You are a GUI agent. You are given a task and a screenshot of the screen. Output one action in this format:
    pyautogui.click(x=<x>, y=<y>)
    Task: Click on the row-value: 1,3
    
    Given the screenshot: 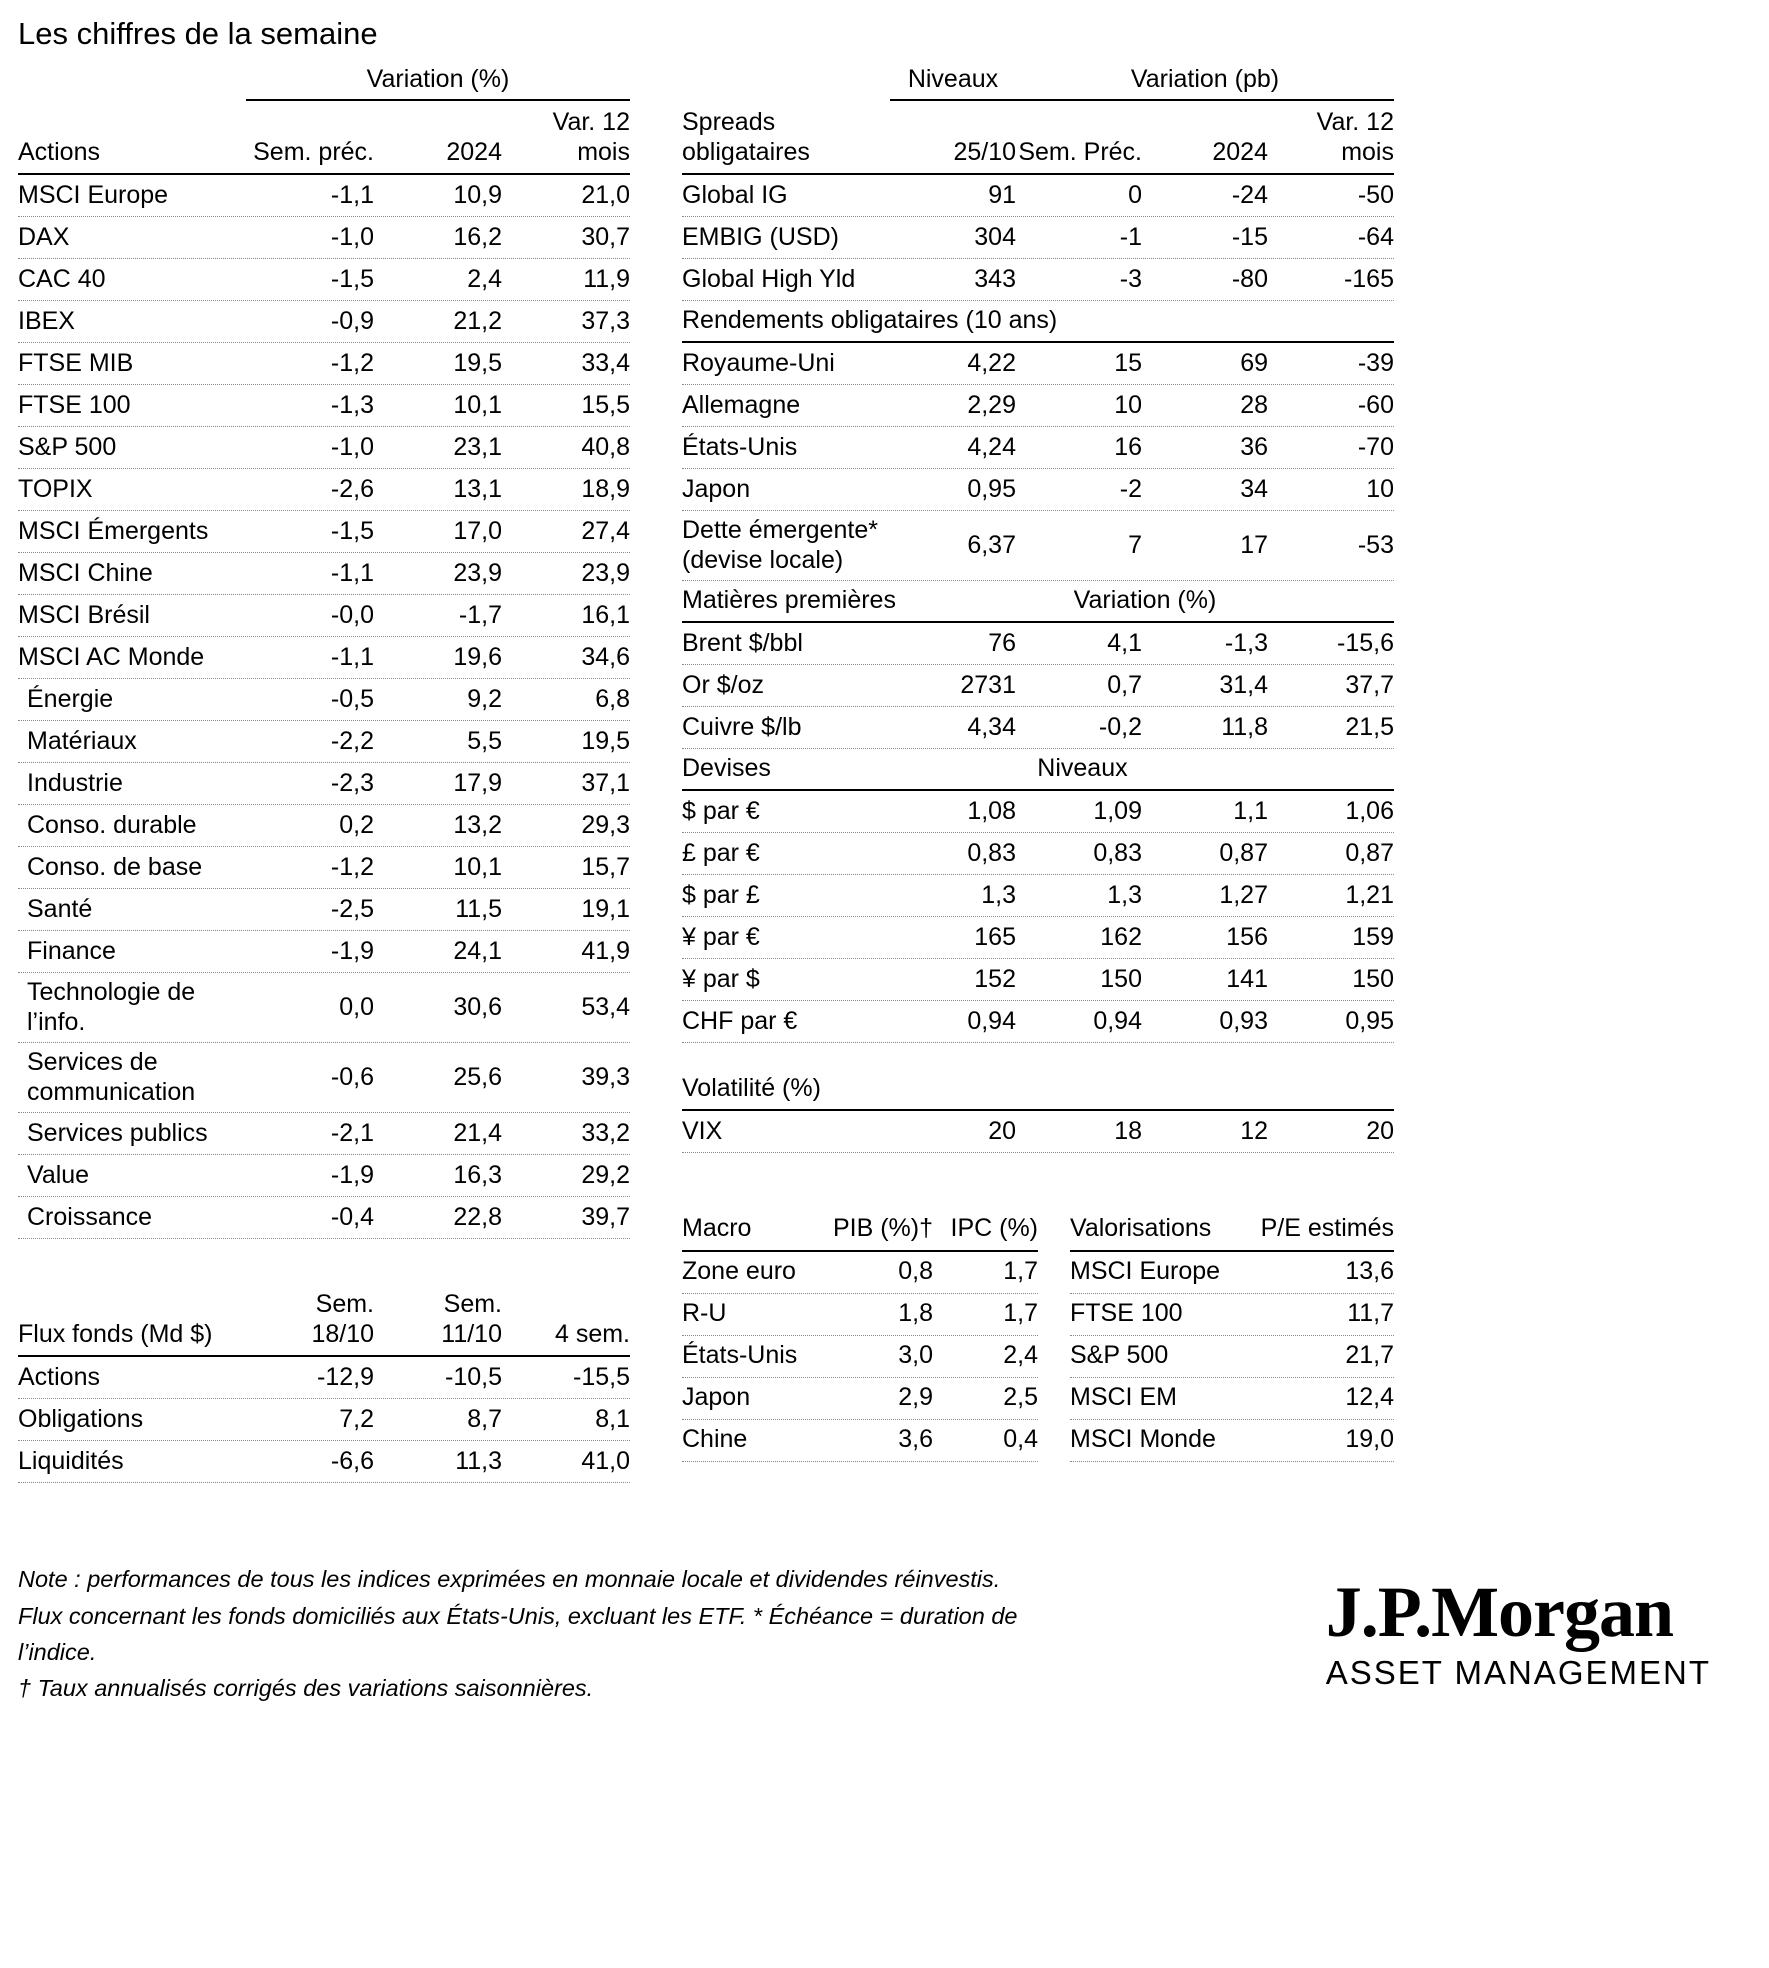 What is the action you would take?
    pyautogui.click(x=1124, y=894)
    